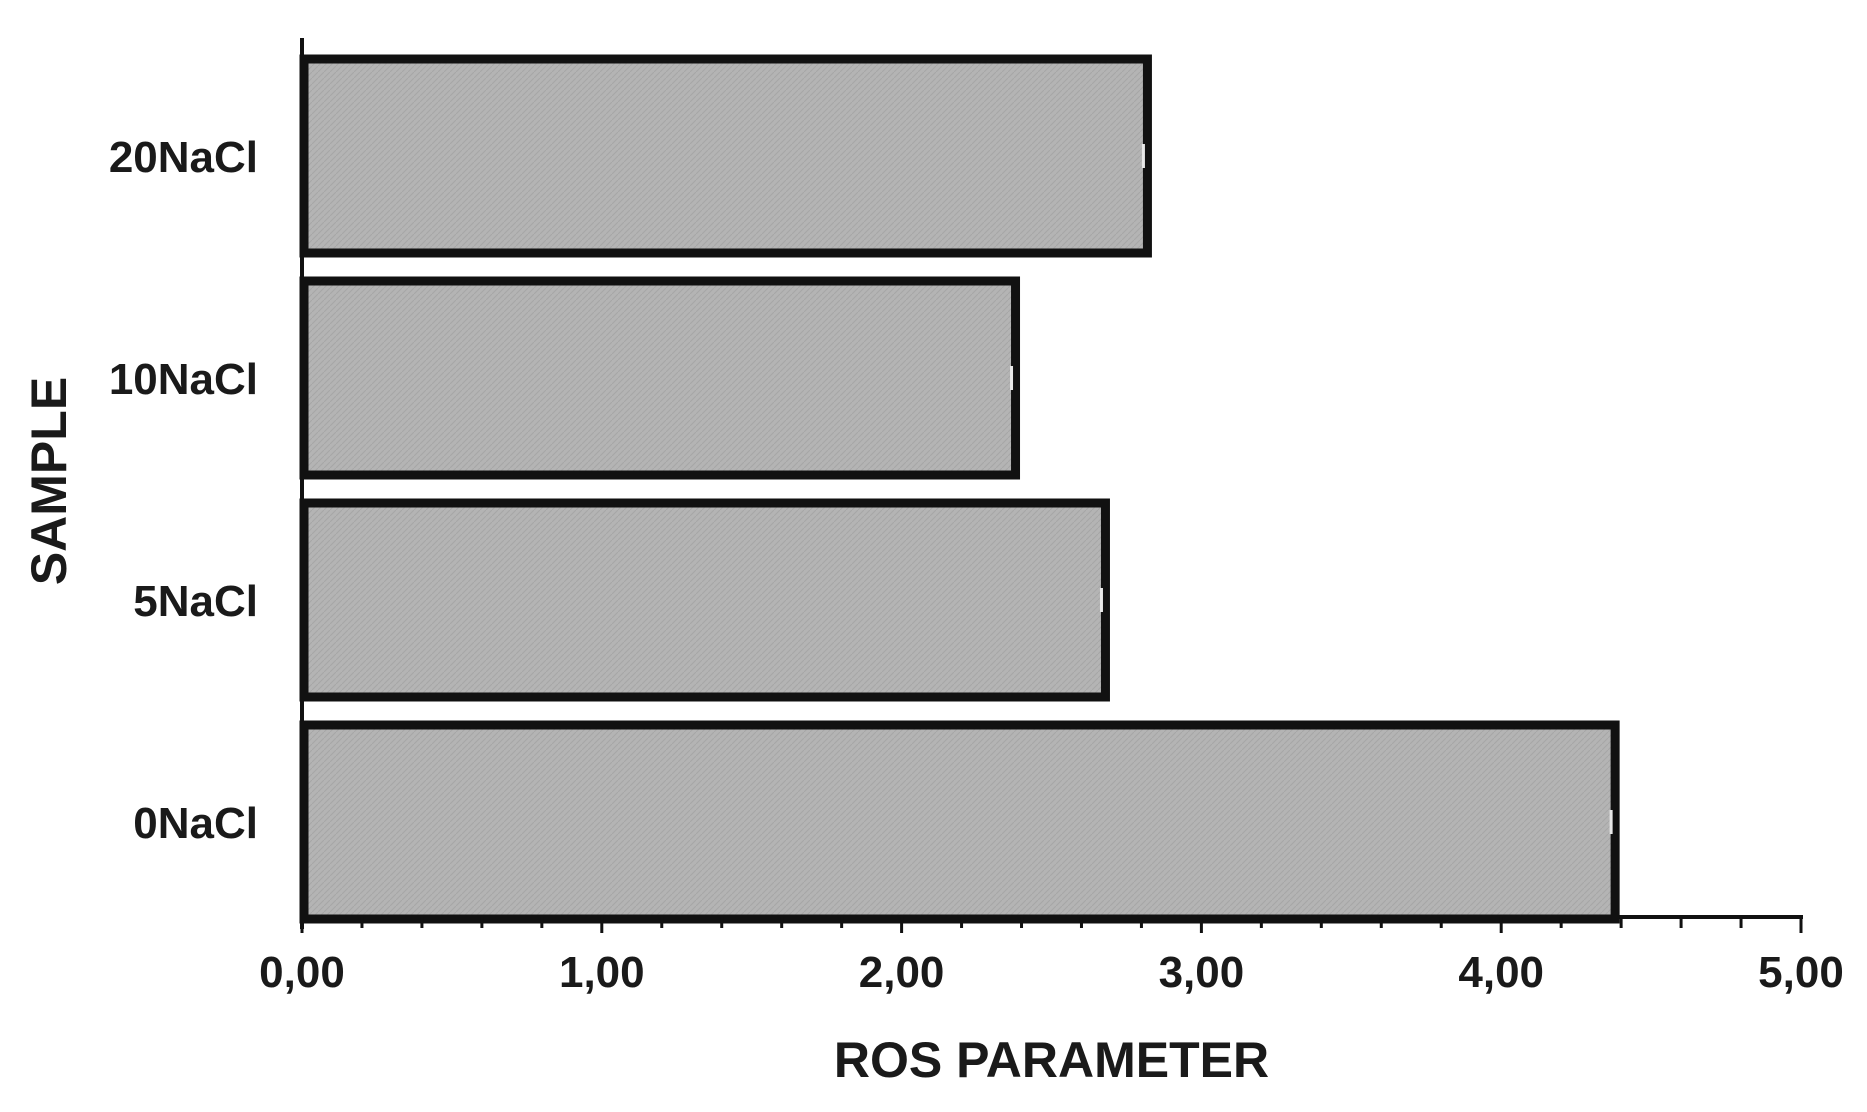 The width and height of the screenshot is (1867, 1112). I want to click on x-tick-label: 5,00, so click(1801, 972).